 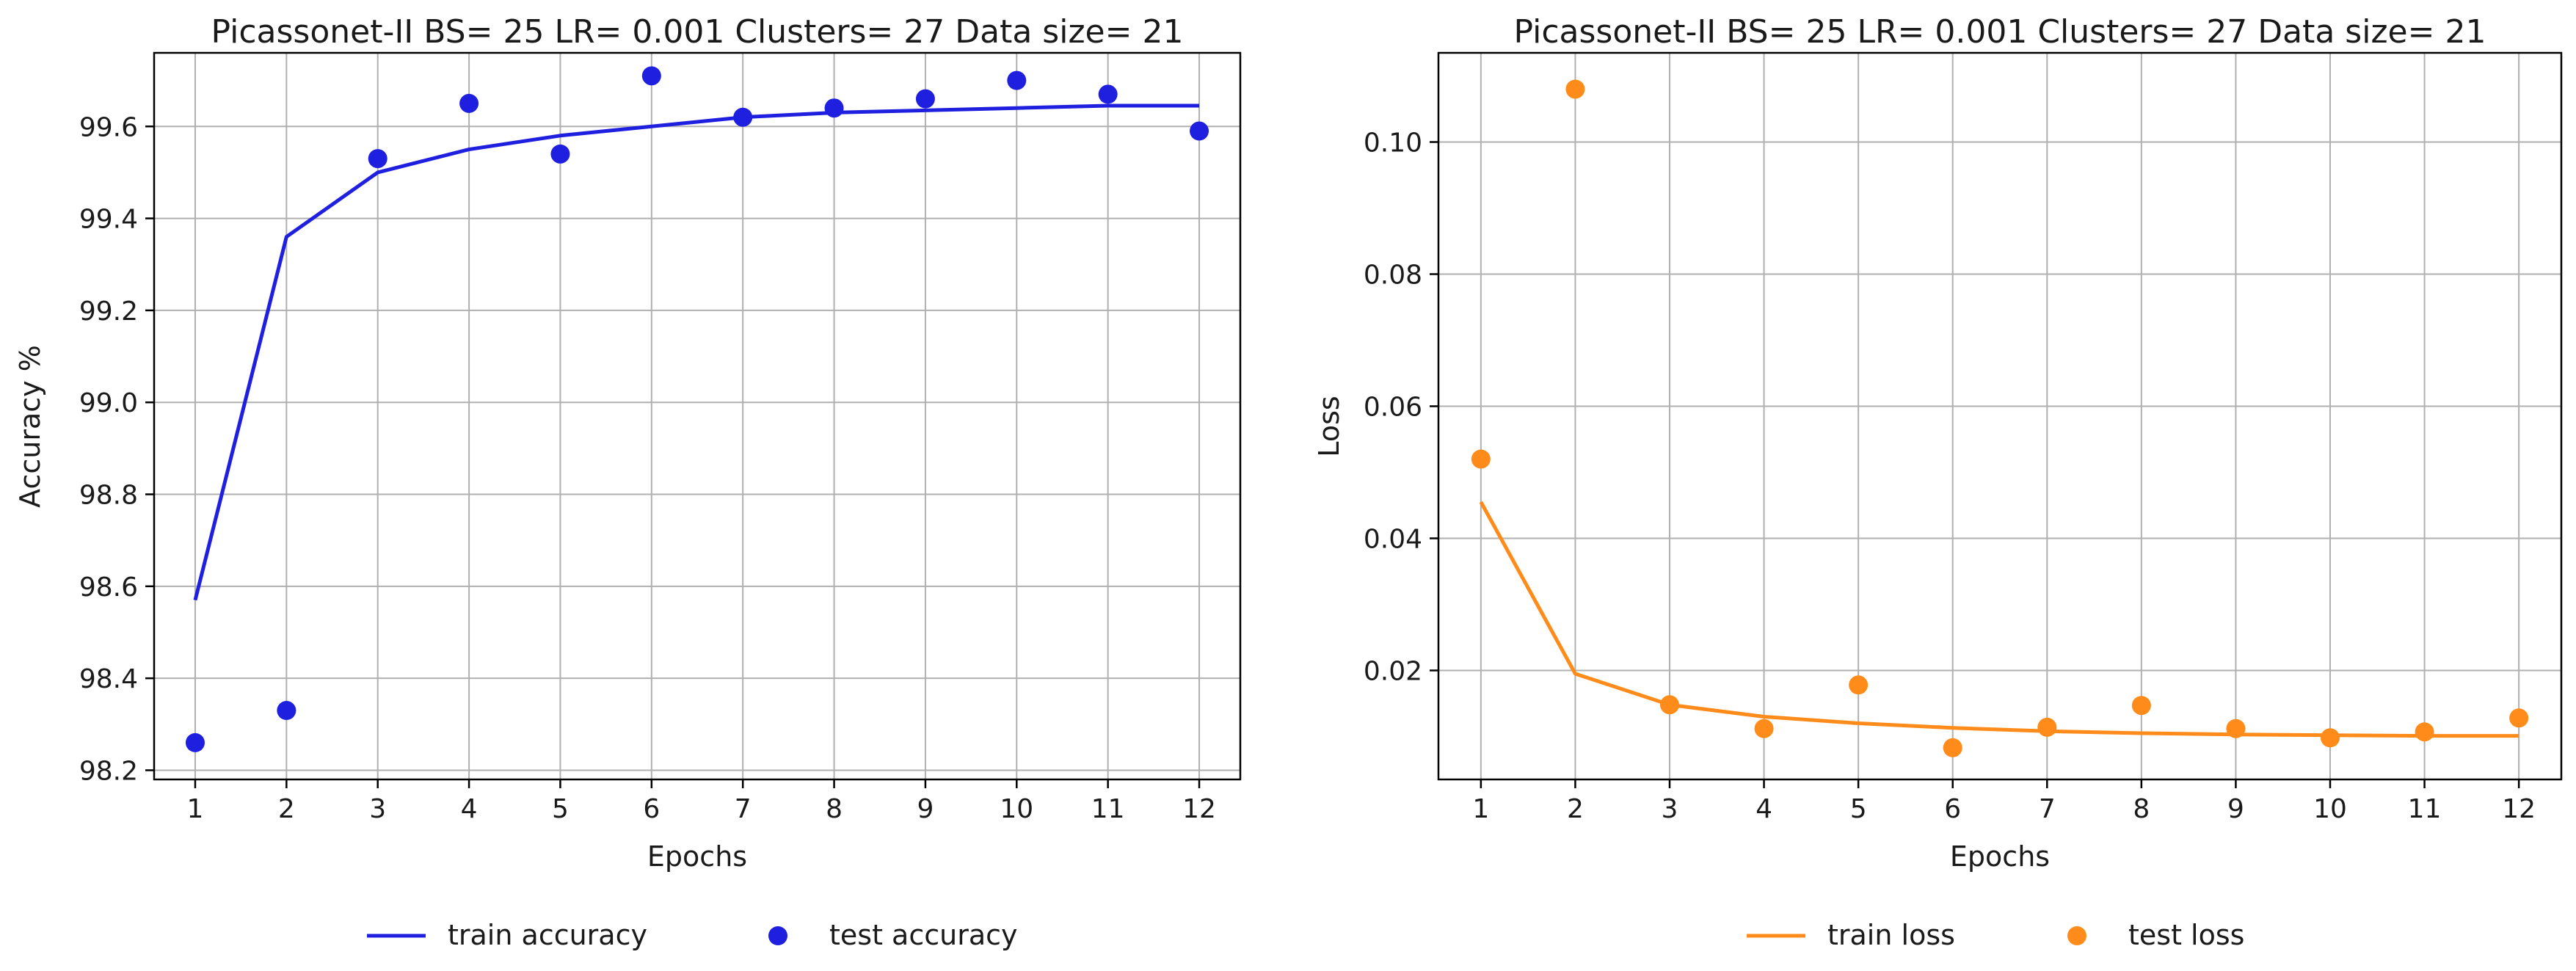 What do you see at coordinates (1393, 540) in the screenshot?
I see `y-tick-label: 0.04` at bounding box center [1393, 540].